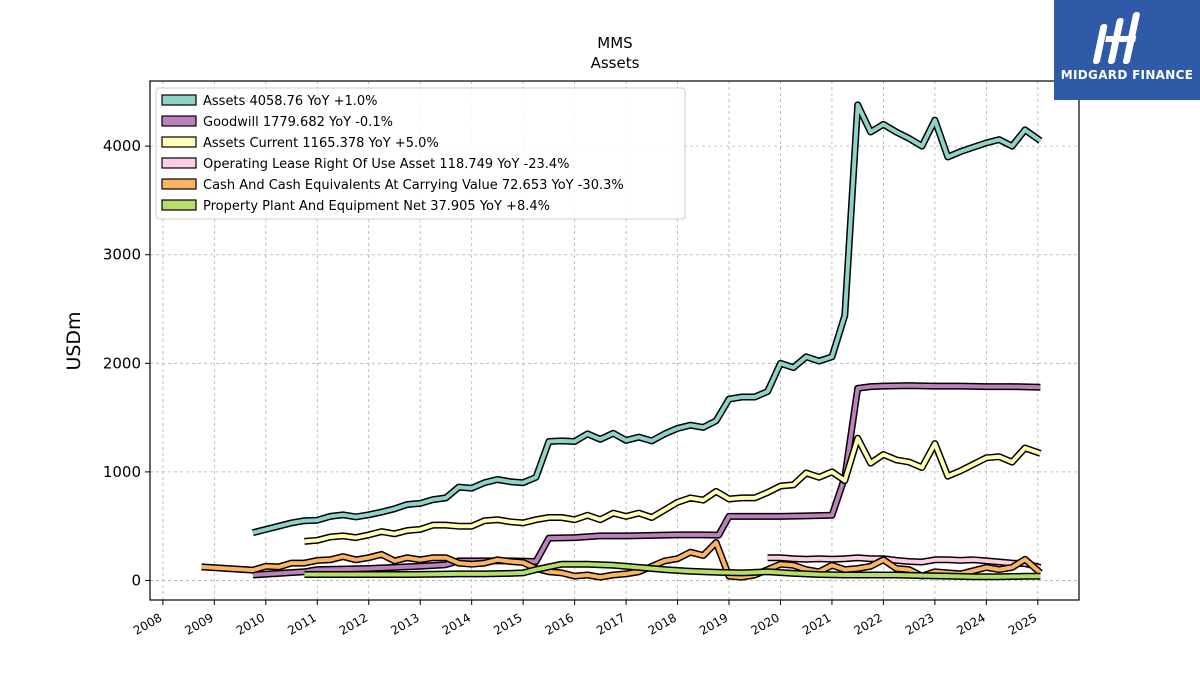 The height and width of the screenshot is (675, 1200). I want to click on y-tick-label: 0, so click(136, 580).